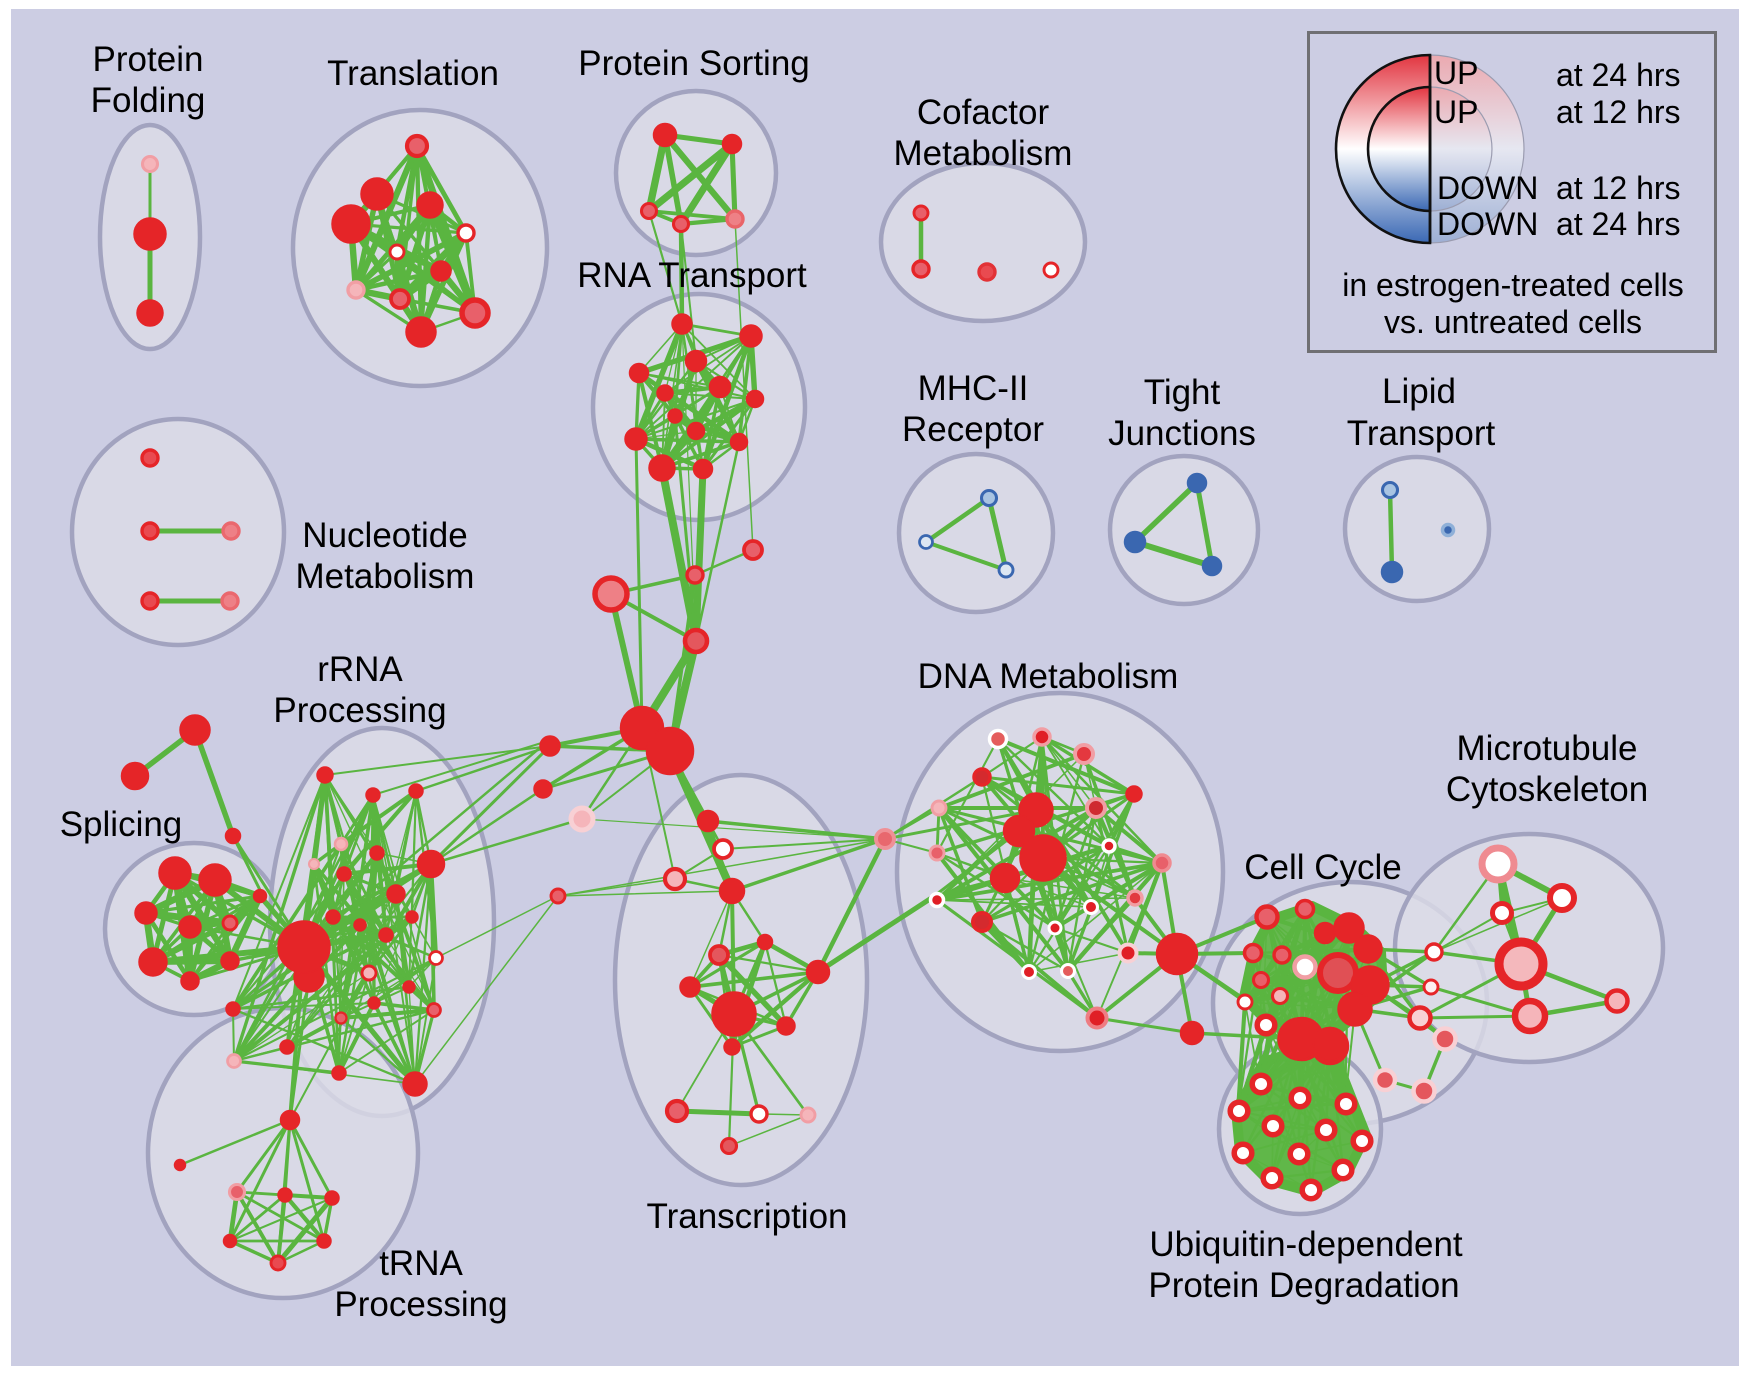 Image resolution: width=1750 pixels, height=1376 pixels. What do you see at coordinates (1182, 433) in the screenshot?
I see `svg-text: Junctions` at bounding box center [1182, 433].